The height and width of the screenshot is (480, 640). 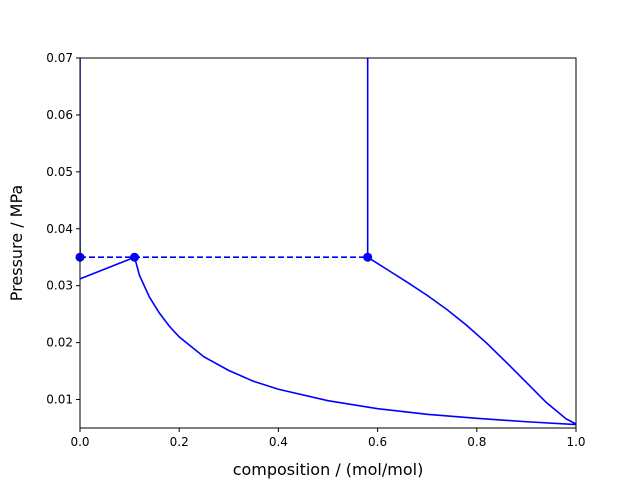 What do you see at coordinates (328, 438) in the screenshot?
I see `x-axis: 0.0 0.2 0.4 0.6 0.8 1.0` at bounding box center [328, 438].